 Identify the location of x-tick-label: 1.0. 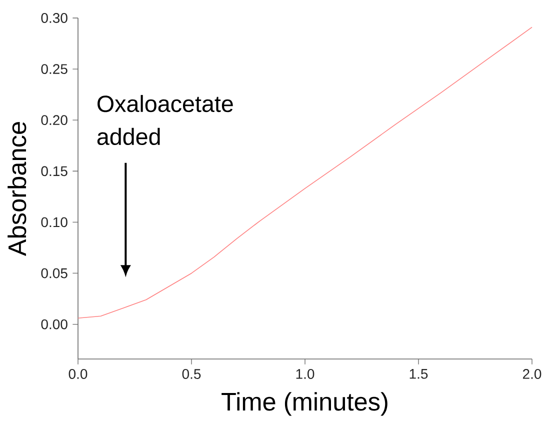
(305, 374).